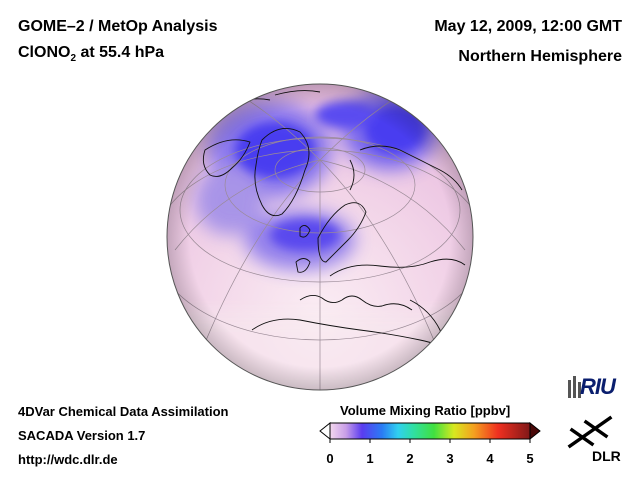  Describe the element at coordinates (44, 52) in the screenshot. I see `species-name: ClONO` at that location.